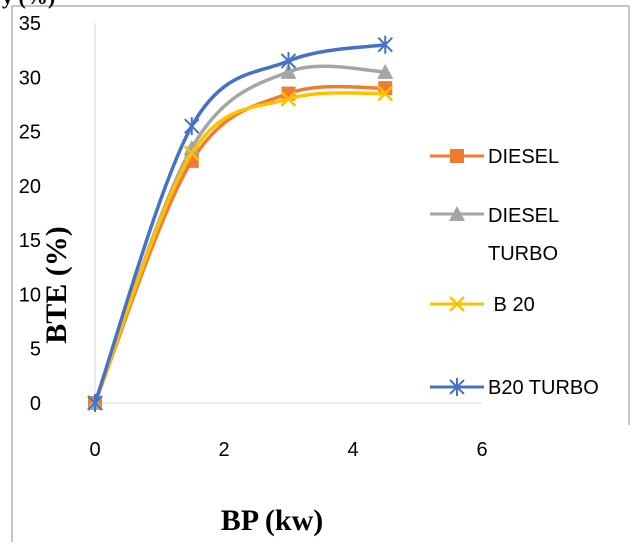 Image resolution: width=635 pixels, height=547 pixels. Describe the element at coordinates (352, 450) in the screenshot. I see `x-tick-label: 4` at that location.